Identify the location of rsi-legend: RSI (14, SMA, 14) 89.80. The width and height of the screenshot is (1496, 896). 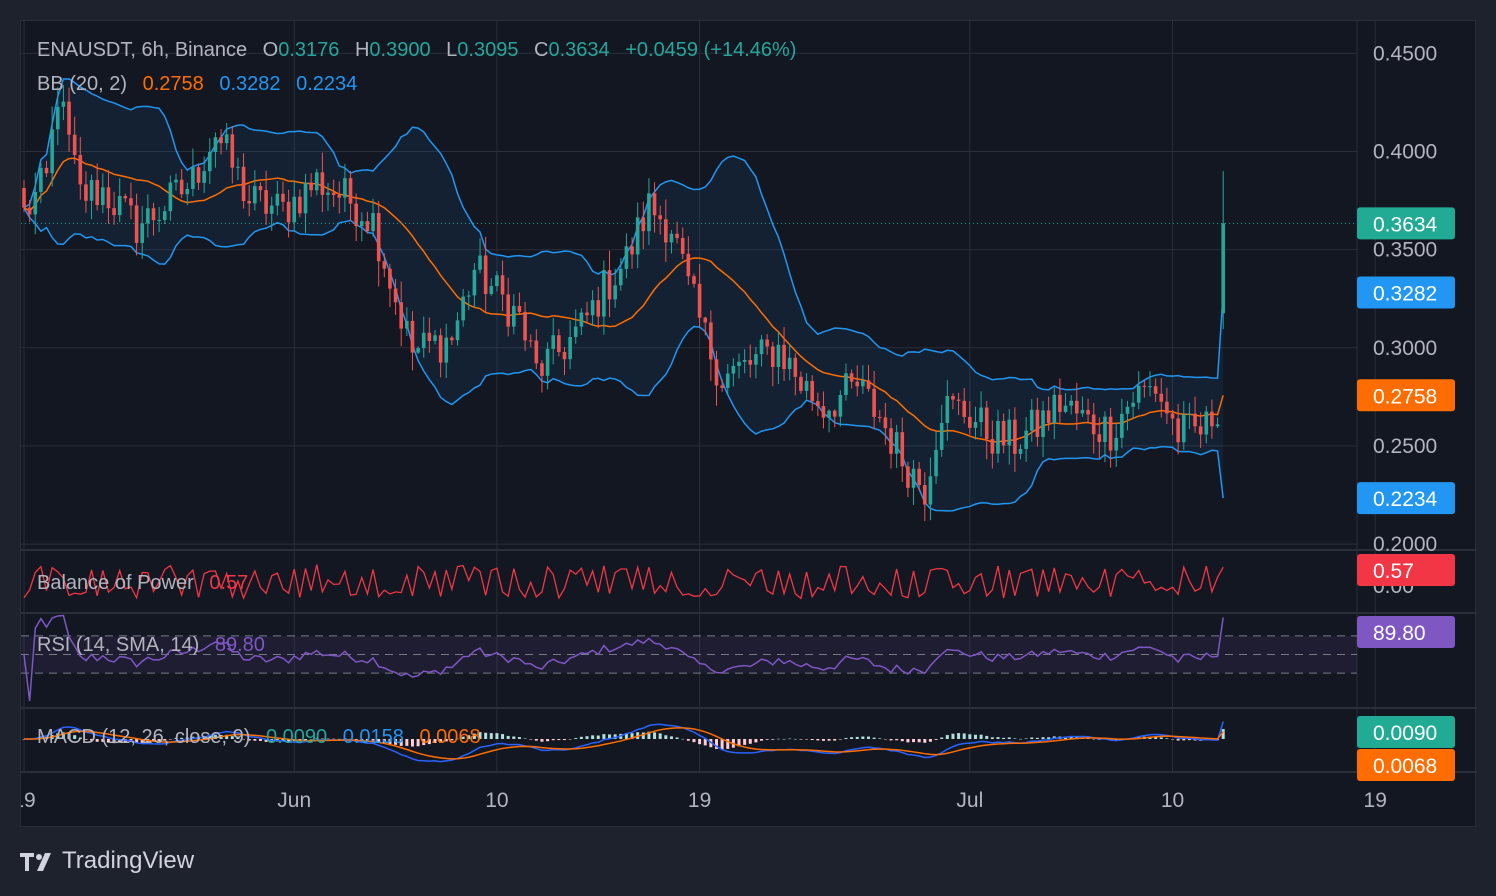
(156, 645).